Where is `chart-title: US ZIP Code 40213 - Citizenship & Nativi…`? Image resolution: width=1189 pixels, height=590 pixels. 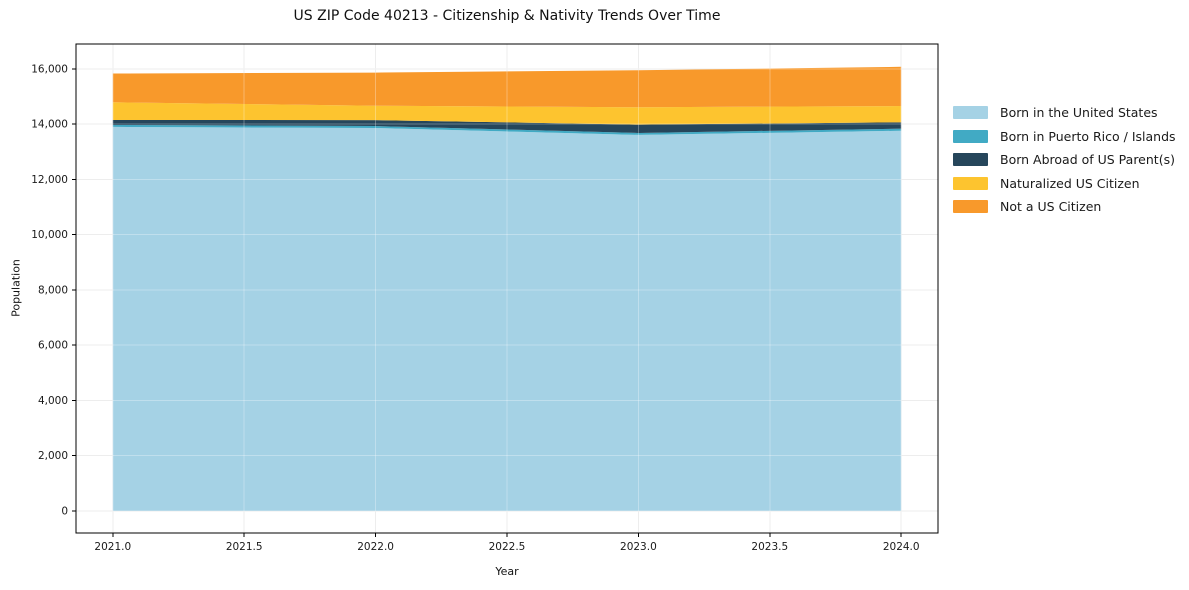
chart-title: US ZIP Code 40213 - Citizenship & Nativi… is located at coordinates (507, 16).